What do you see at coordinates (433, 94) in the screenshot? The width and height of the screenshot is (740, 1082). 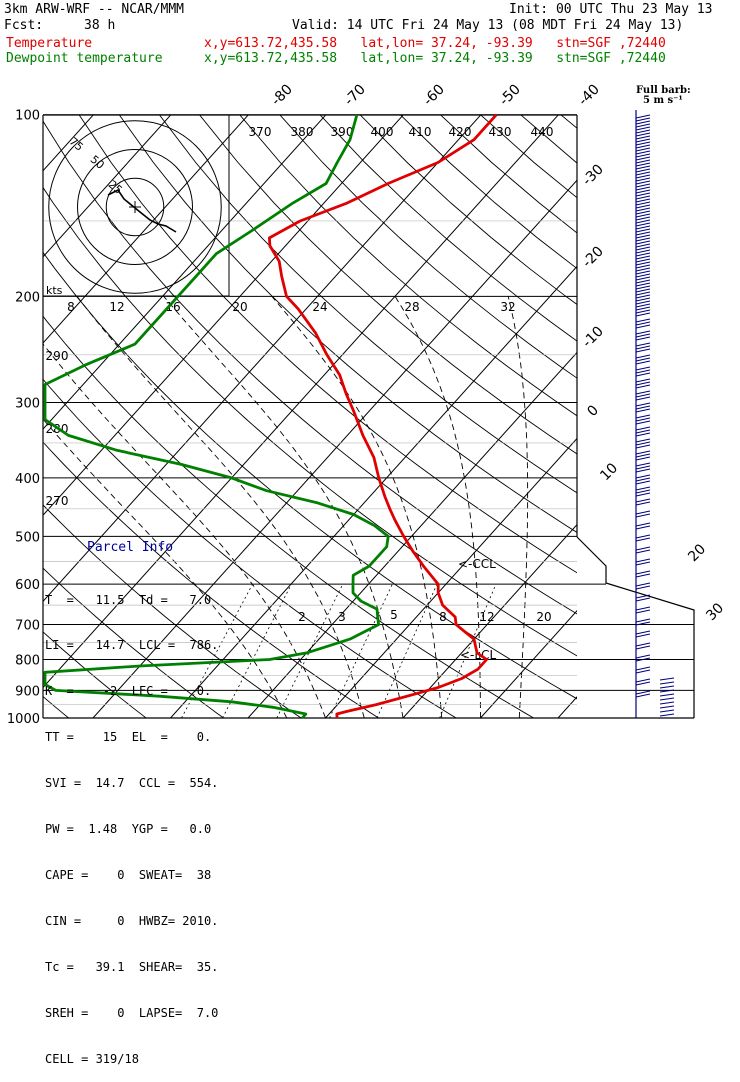 I see `isotherm-tick-label: -60` at bounding box center [433, 94].